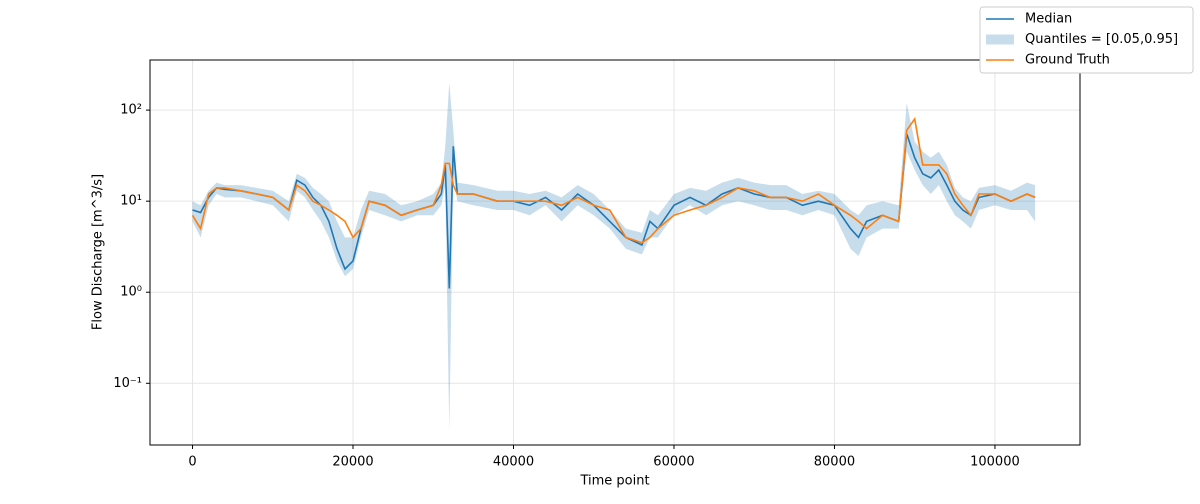 The height and width of the screenshot is (504, 1200). What do you see at coordinates (131, 292) in the screenshot?
I see `y-tick-label: 10⁰` at bounding box center [131, 292].